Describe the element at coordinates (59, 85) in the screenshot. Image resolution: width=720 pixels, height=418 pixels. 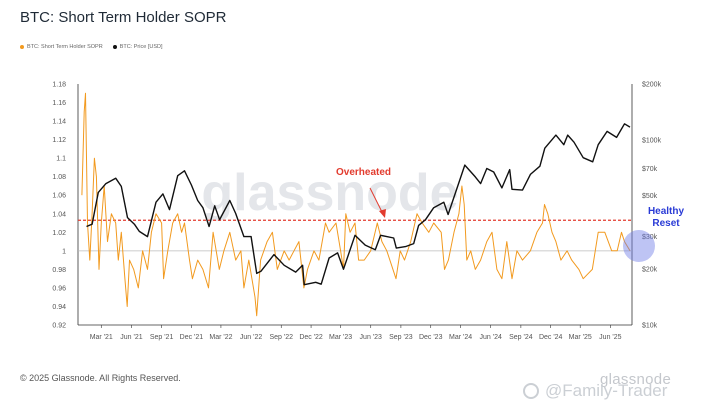
I see `y-left-tick-label: 1.18` at that location.